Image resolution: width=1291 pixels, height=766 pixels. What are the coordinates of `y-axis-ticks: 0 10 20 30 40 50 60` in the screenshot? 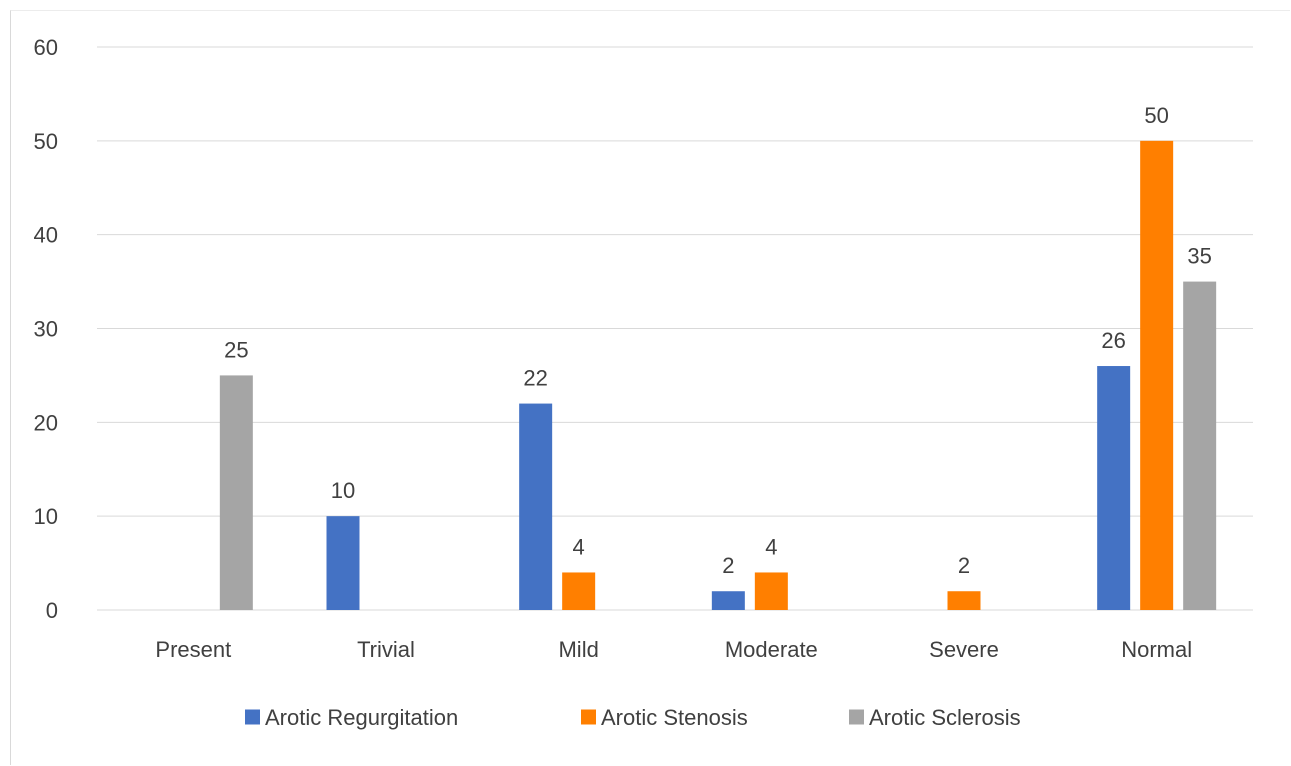 It's located at (46, 329).